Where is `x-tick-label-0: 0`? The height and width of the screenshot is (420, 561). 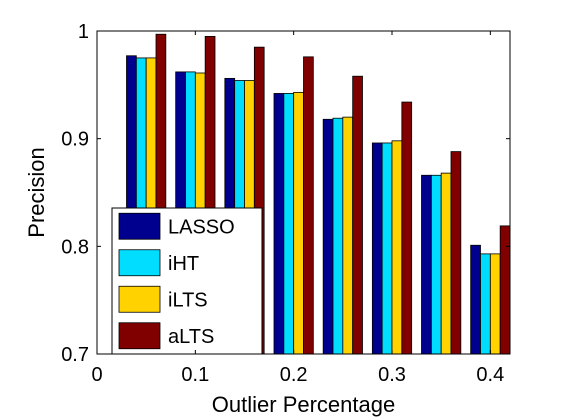
x-tick-label-0: 0 is located at coordinates (96, 375).